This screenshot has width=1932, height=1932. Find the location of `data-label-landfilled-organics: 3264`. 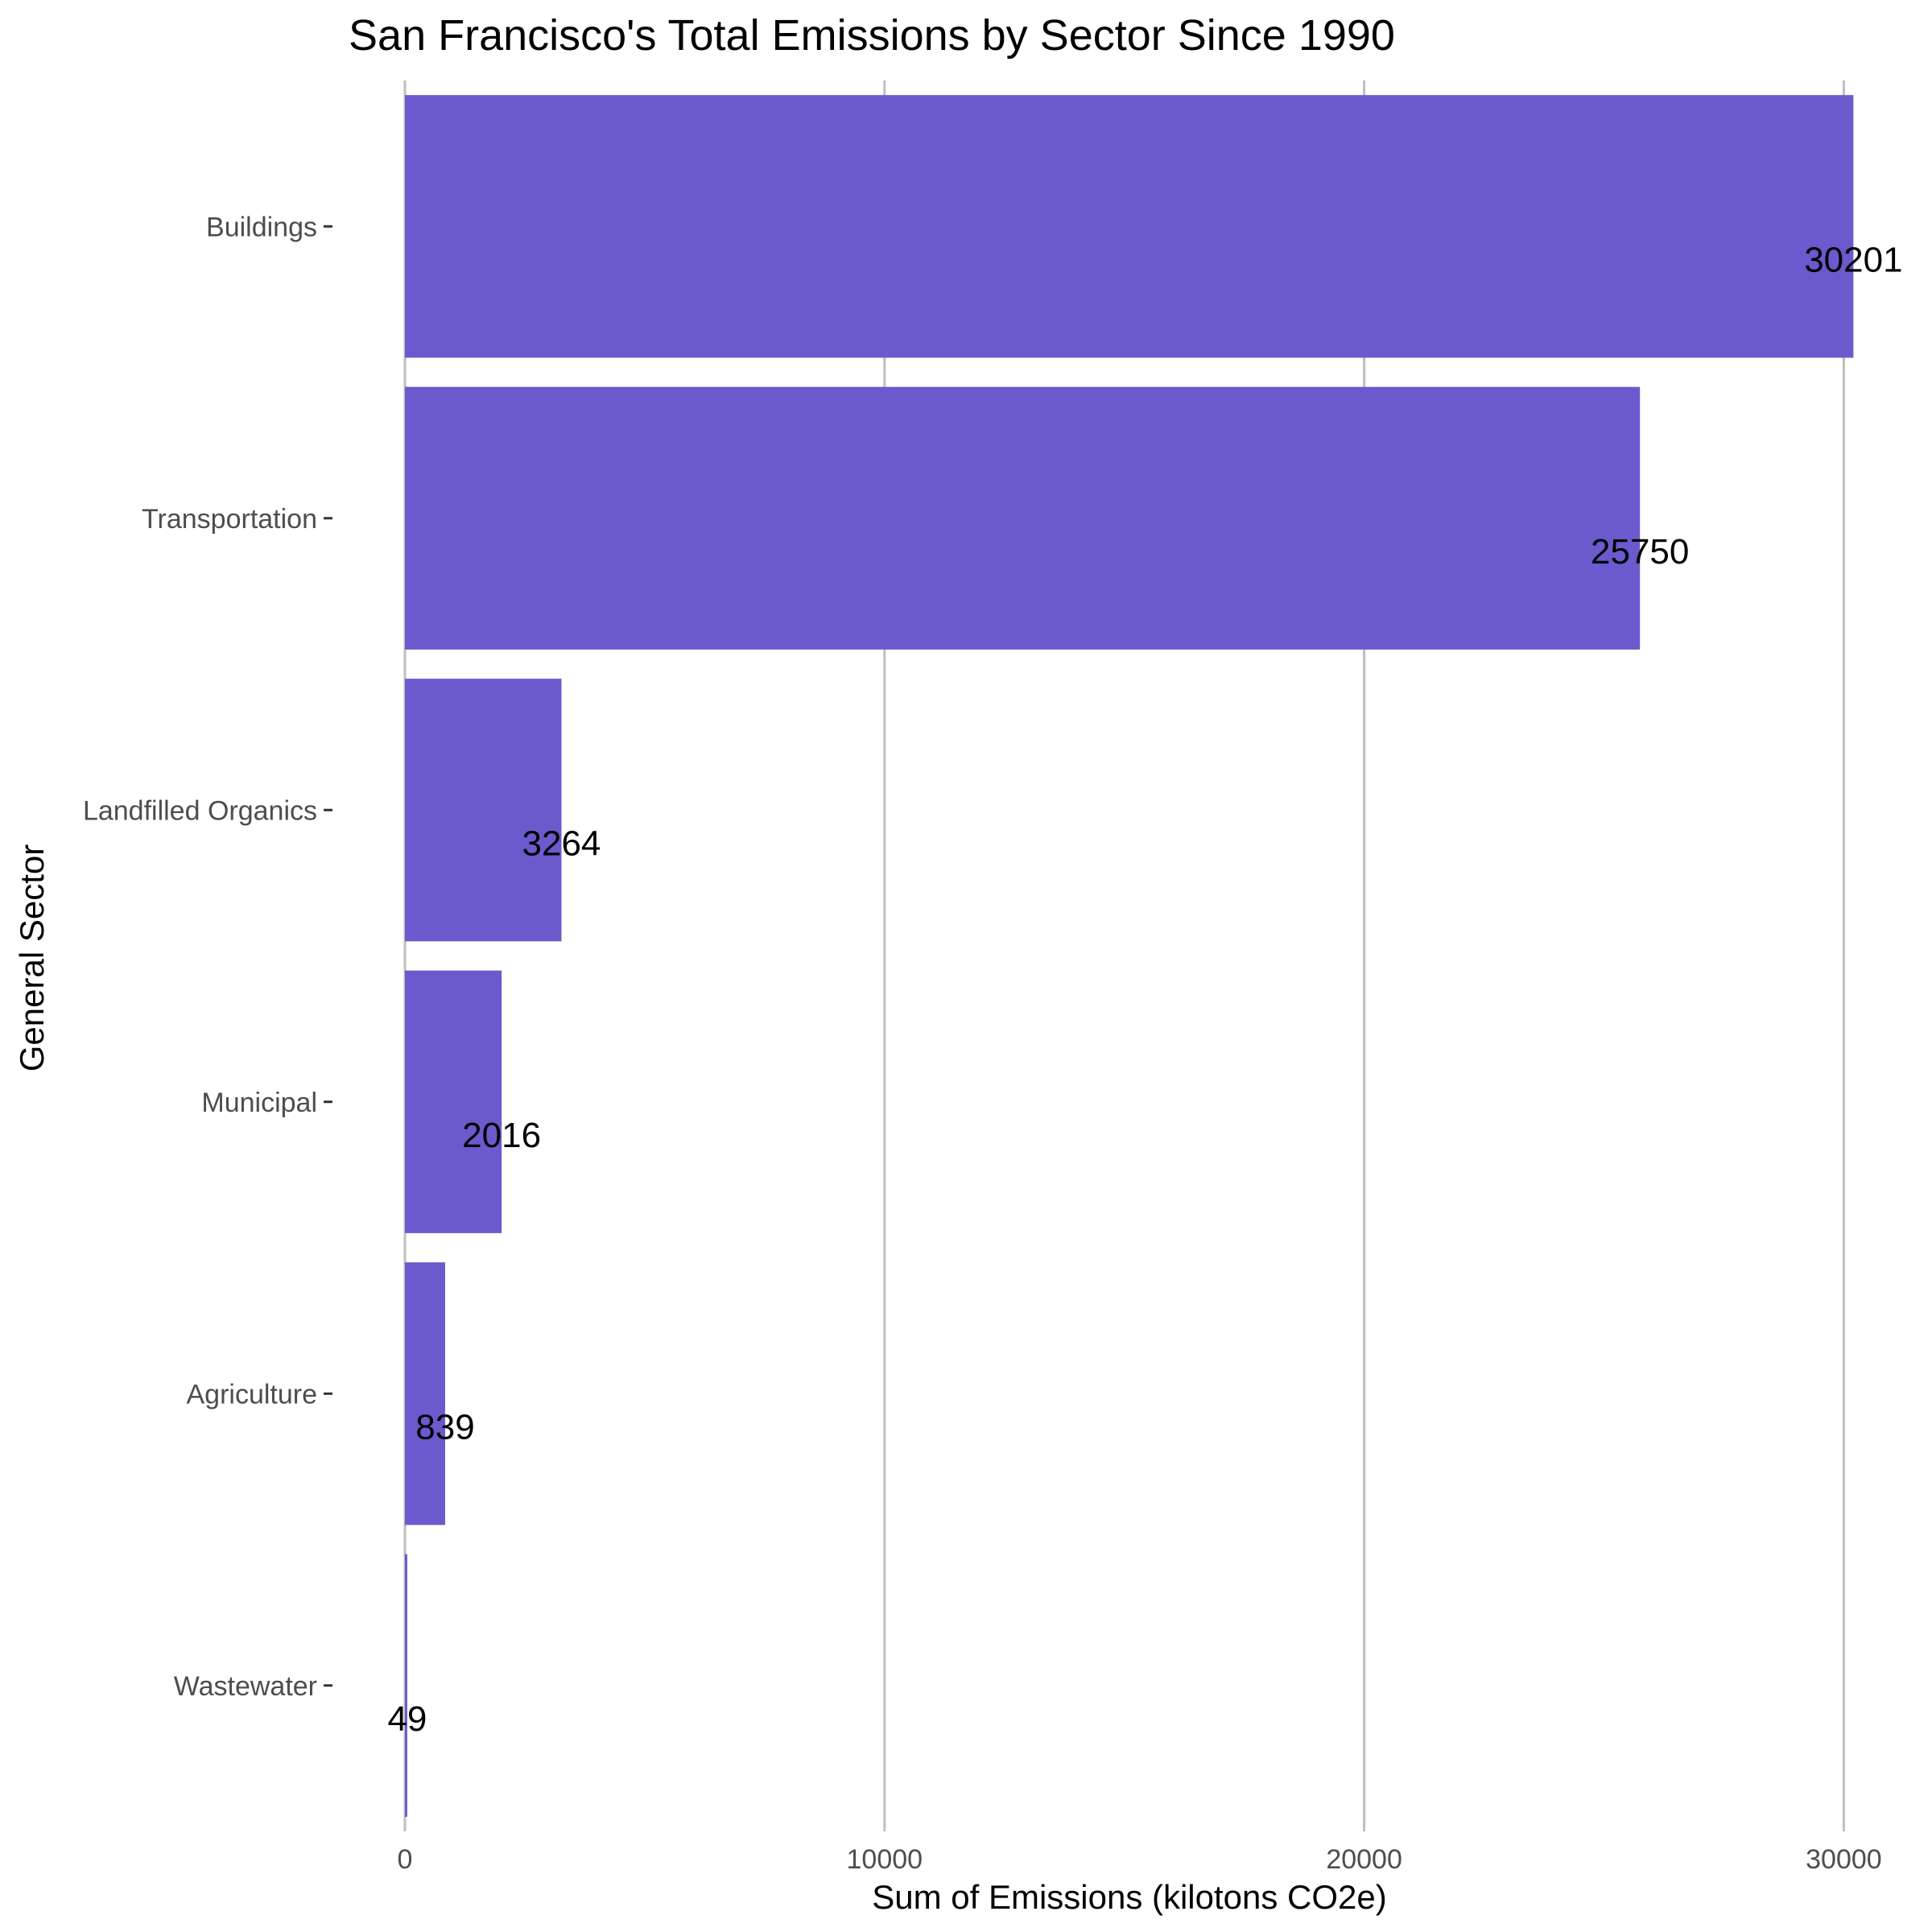

data-label-landfilled-organics: 3264 is located at coordinates (561, 844).